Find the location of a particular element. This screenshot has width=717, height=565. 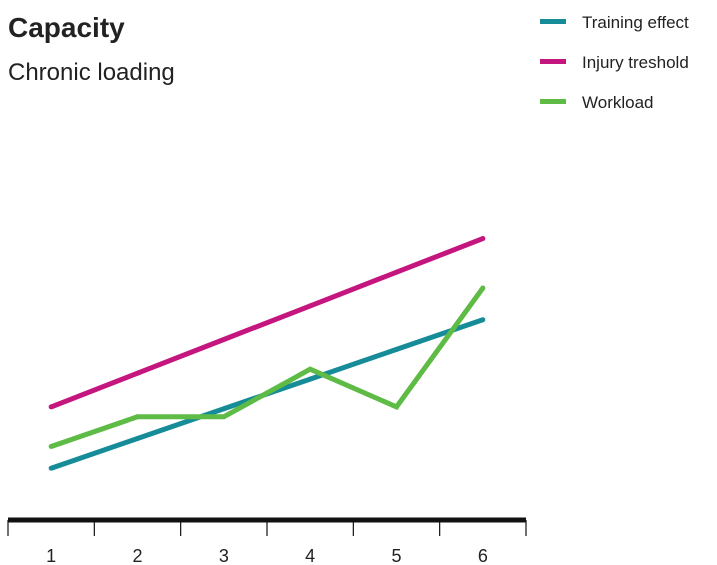

chart-subtitle: Chronic loading is located at coordinates (91, 72).